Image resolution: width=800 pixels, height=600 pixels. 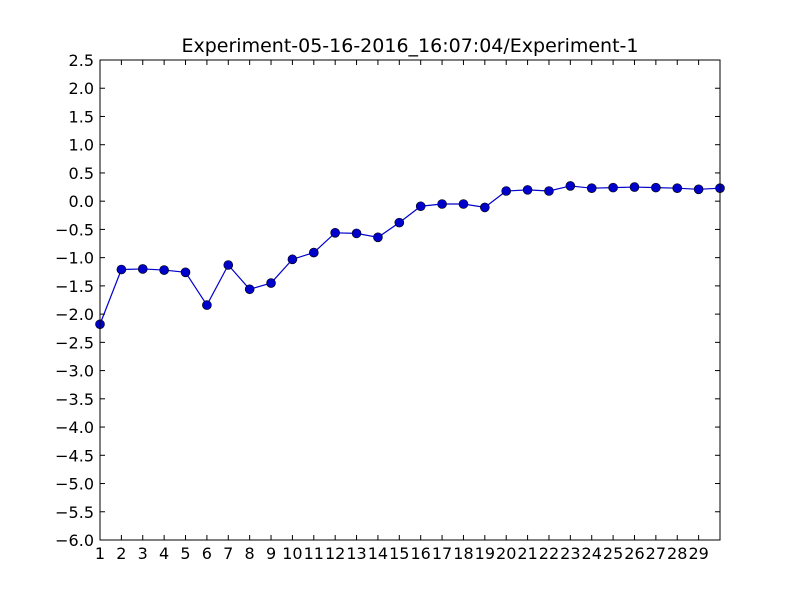 What do you see at coordinates (356, 553) in the screenshot?
I see `x-tick-label: 13` at bounding box center [356, 553].